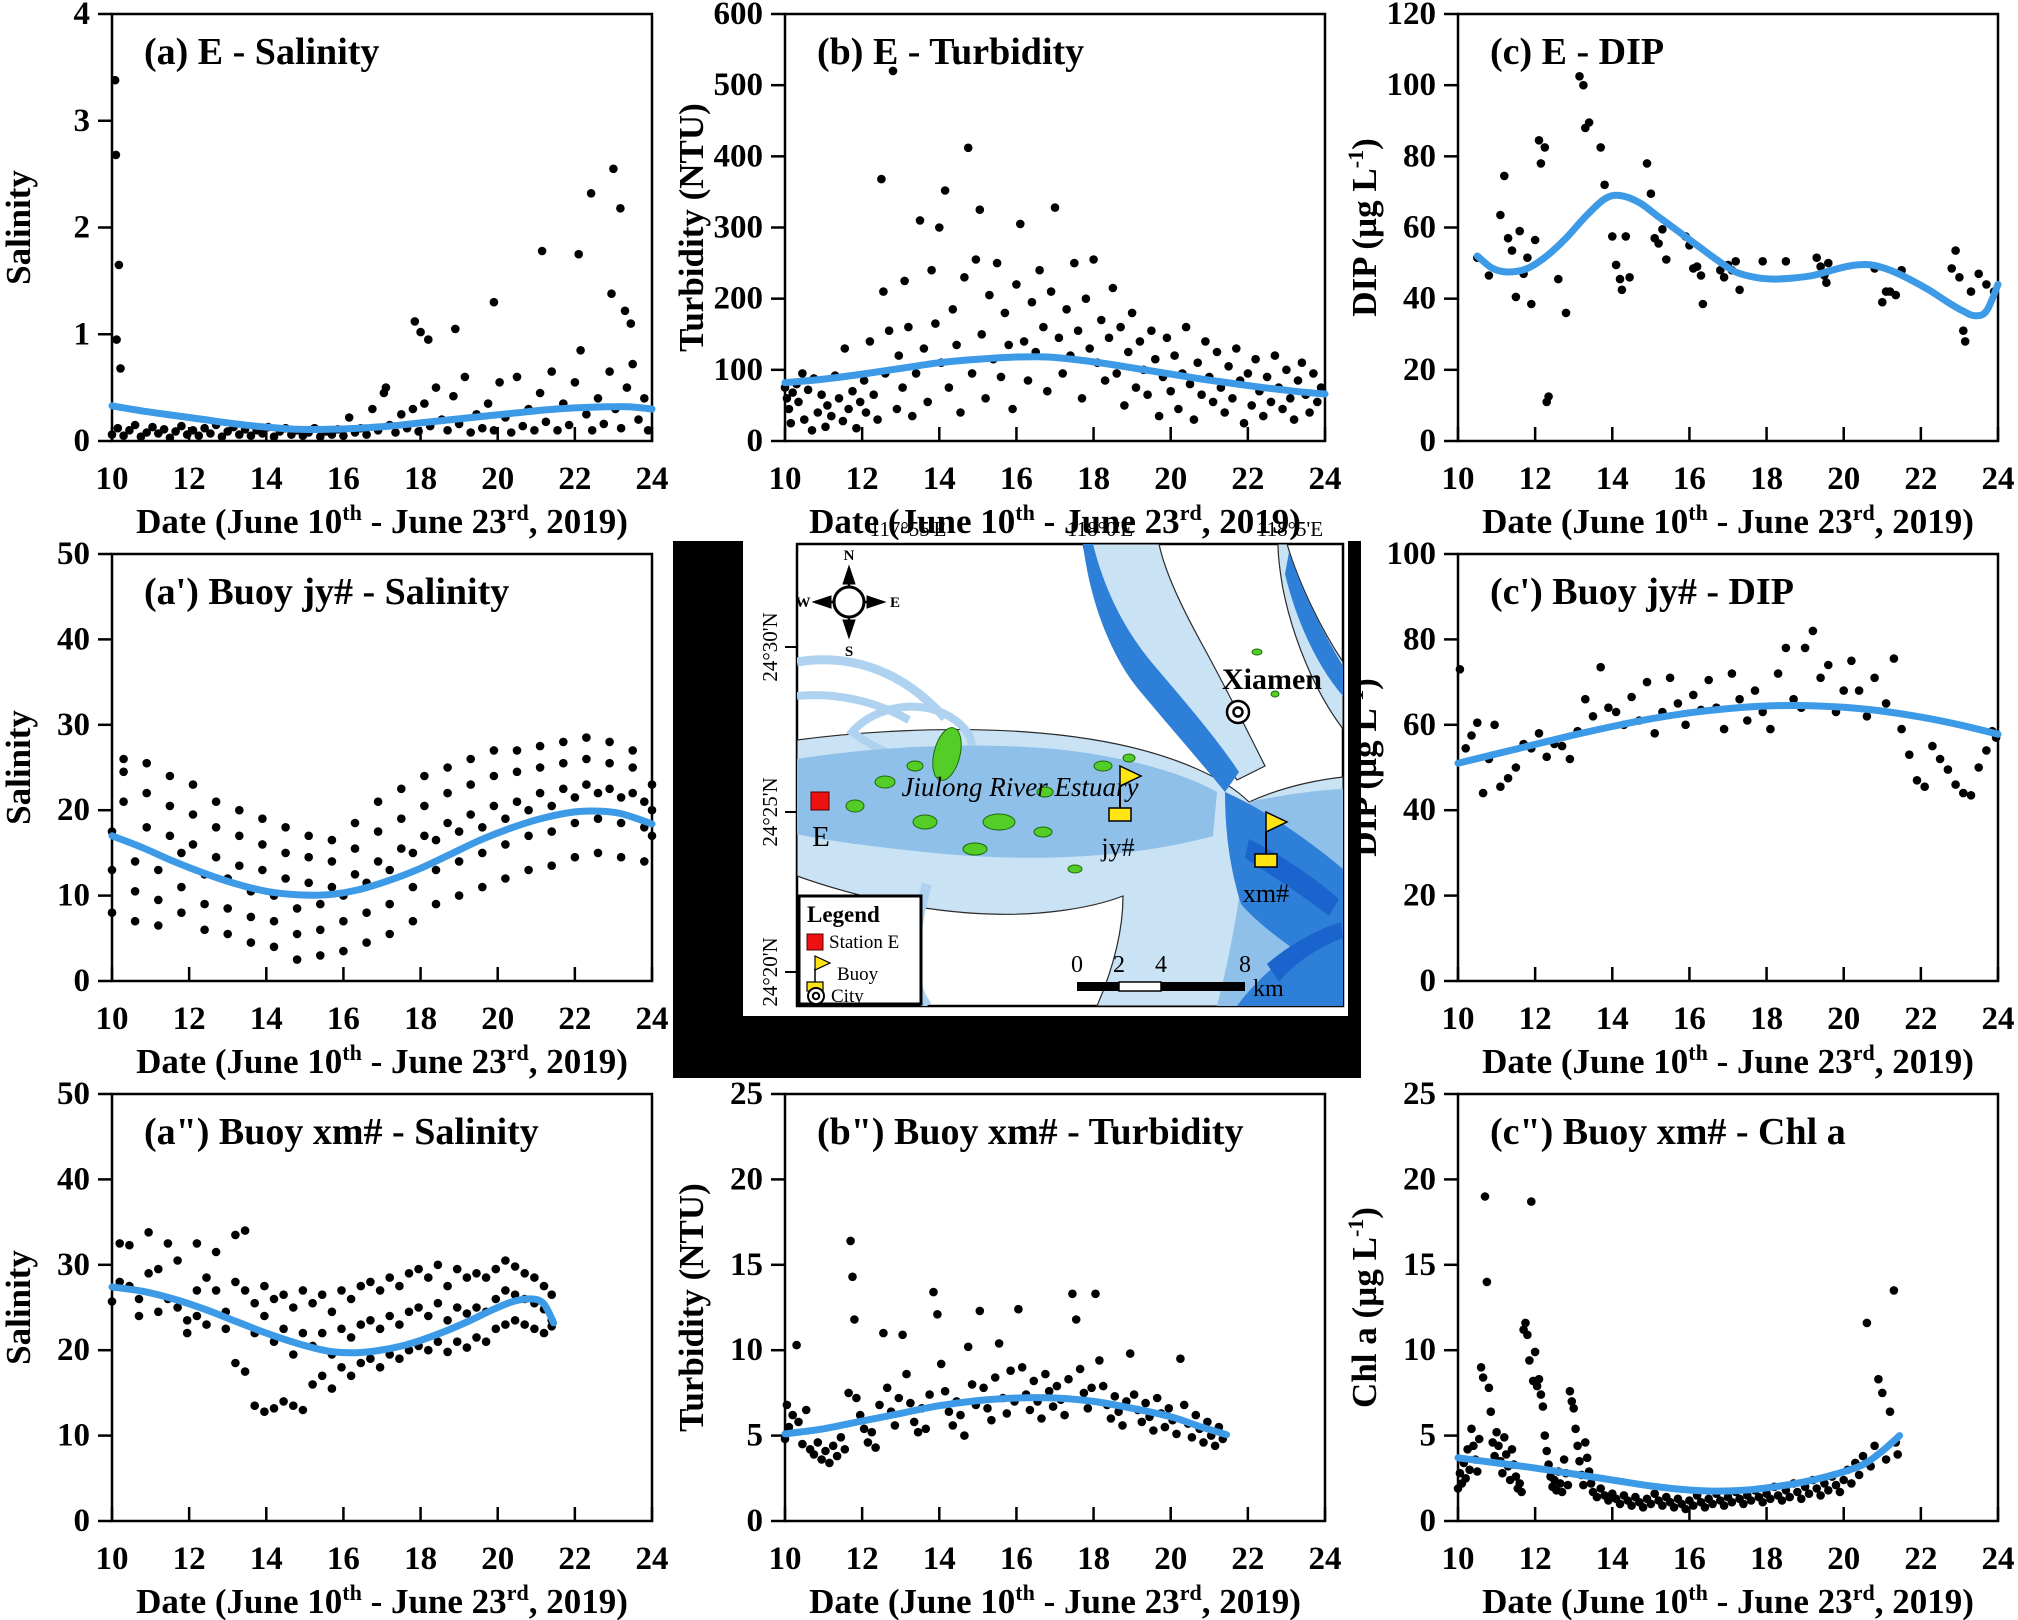 Image resolution: width=2018 pixels, height=1620 pixels. Describe the element at coordinates (849, 556) in the screenshot. I see `compass-n: N` at that location.